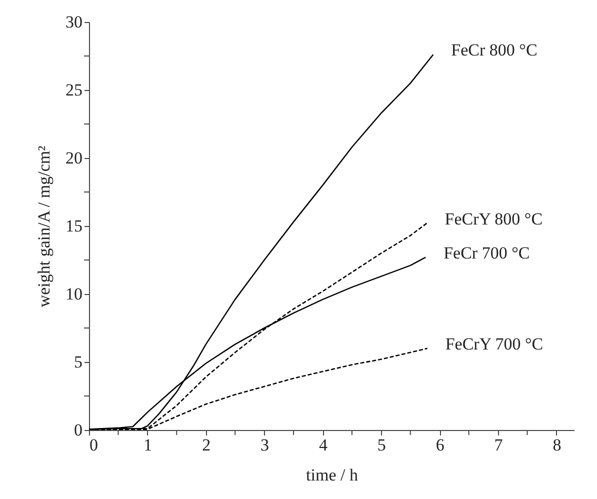 The width and height of the screenshot is (597, 499). I want to click on x-tick-label: 1, so click(148, 445).